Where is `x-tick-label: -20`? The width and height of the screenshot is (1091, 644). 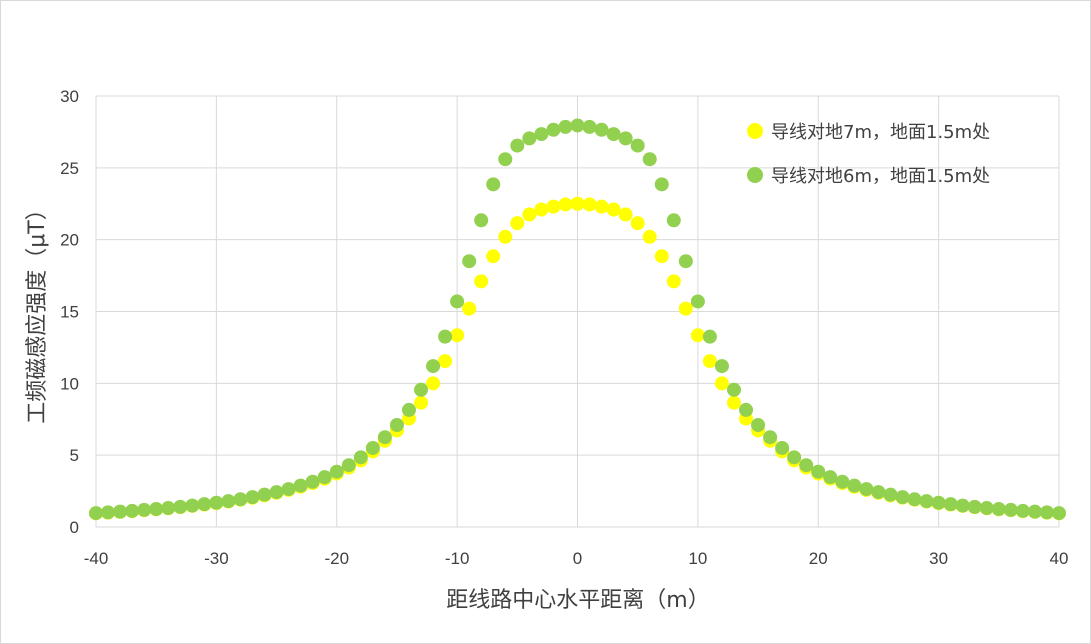
x-tick-label: -20 is located at coordinates (336, 558).